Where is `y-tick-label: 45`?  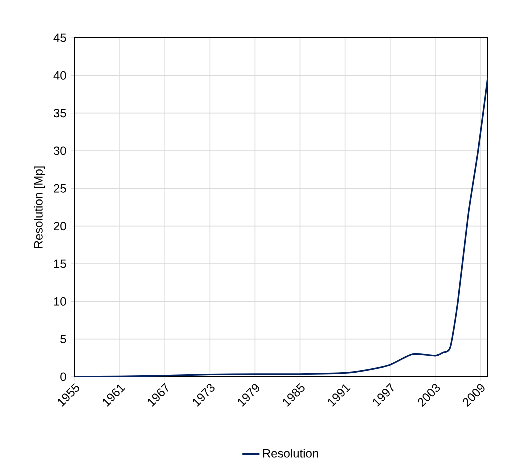
y-tick-label: 45 is located at coordinates (60, 38).